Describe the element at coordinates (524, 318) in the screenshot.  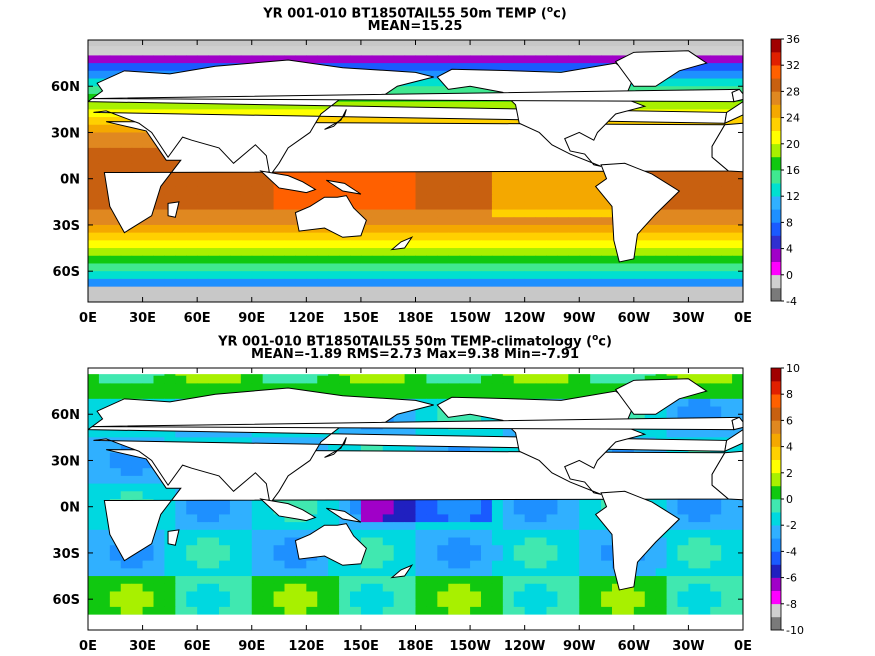
I see `x-tick-label: 120W` at that location.